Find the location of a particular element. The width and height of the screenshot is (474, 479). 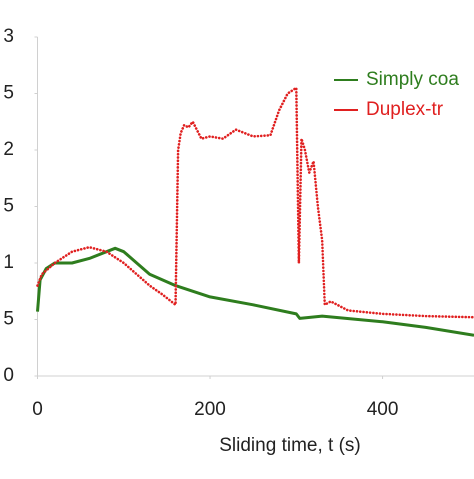

legend-label: Duplex-tr is located at coordinates (405, 109).